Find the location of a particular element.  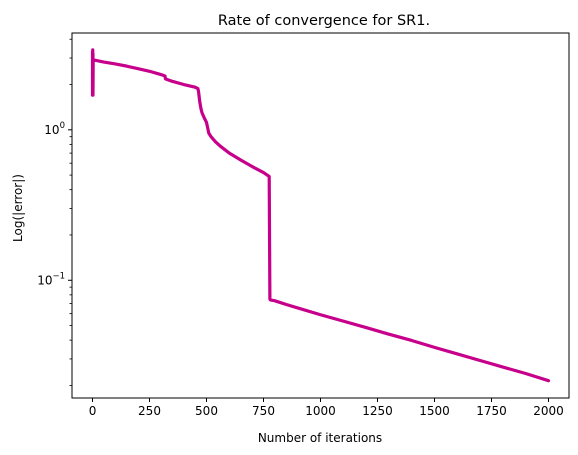

y-tick-label: 10⁰ is located at coordinates (54, 129).